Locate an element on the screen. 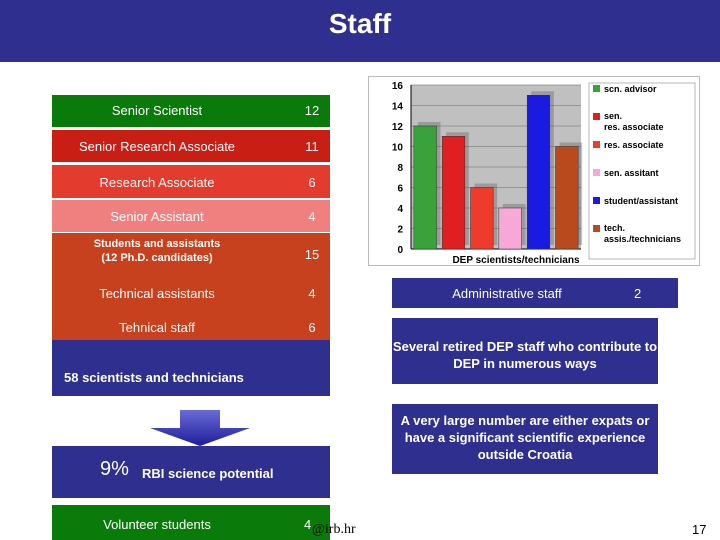 Image resolution: width=720 pixels, height=540 pixels. volunteer-value: 4 is located at coordinates (308, 524).